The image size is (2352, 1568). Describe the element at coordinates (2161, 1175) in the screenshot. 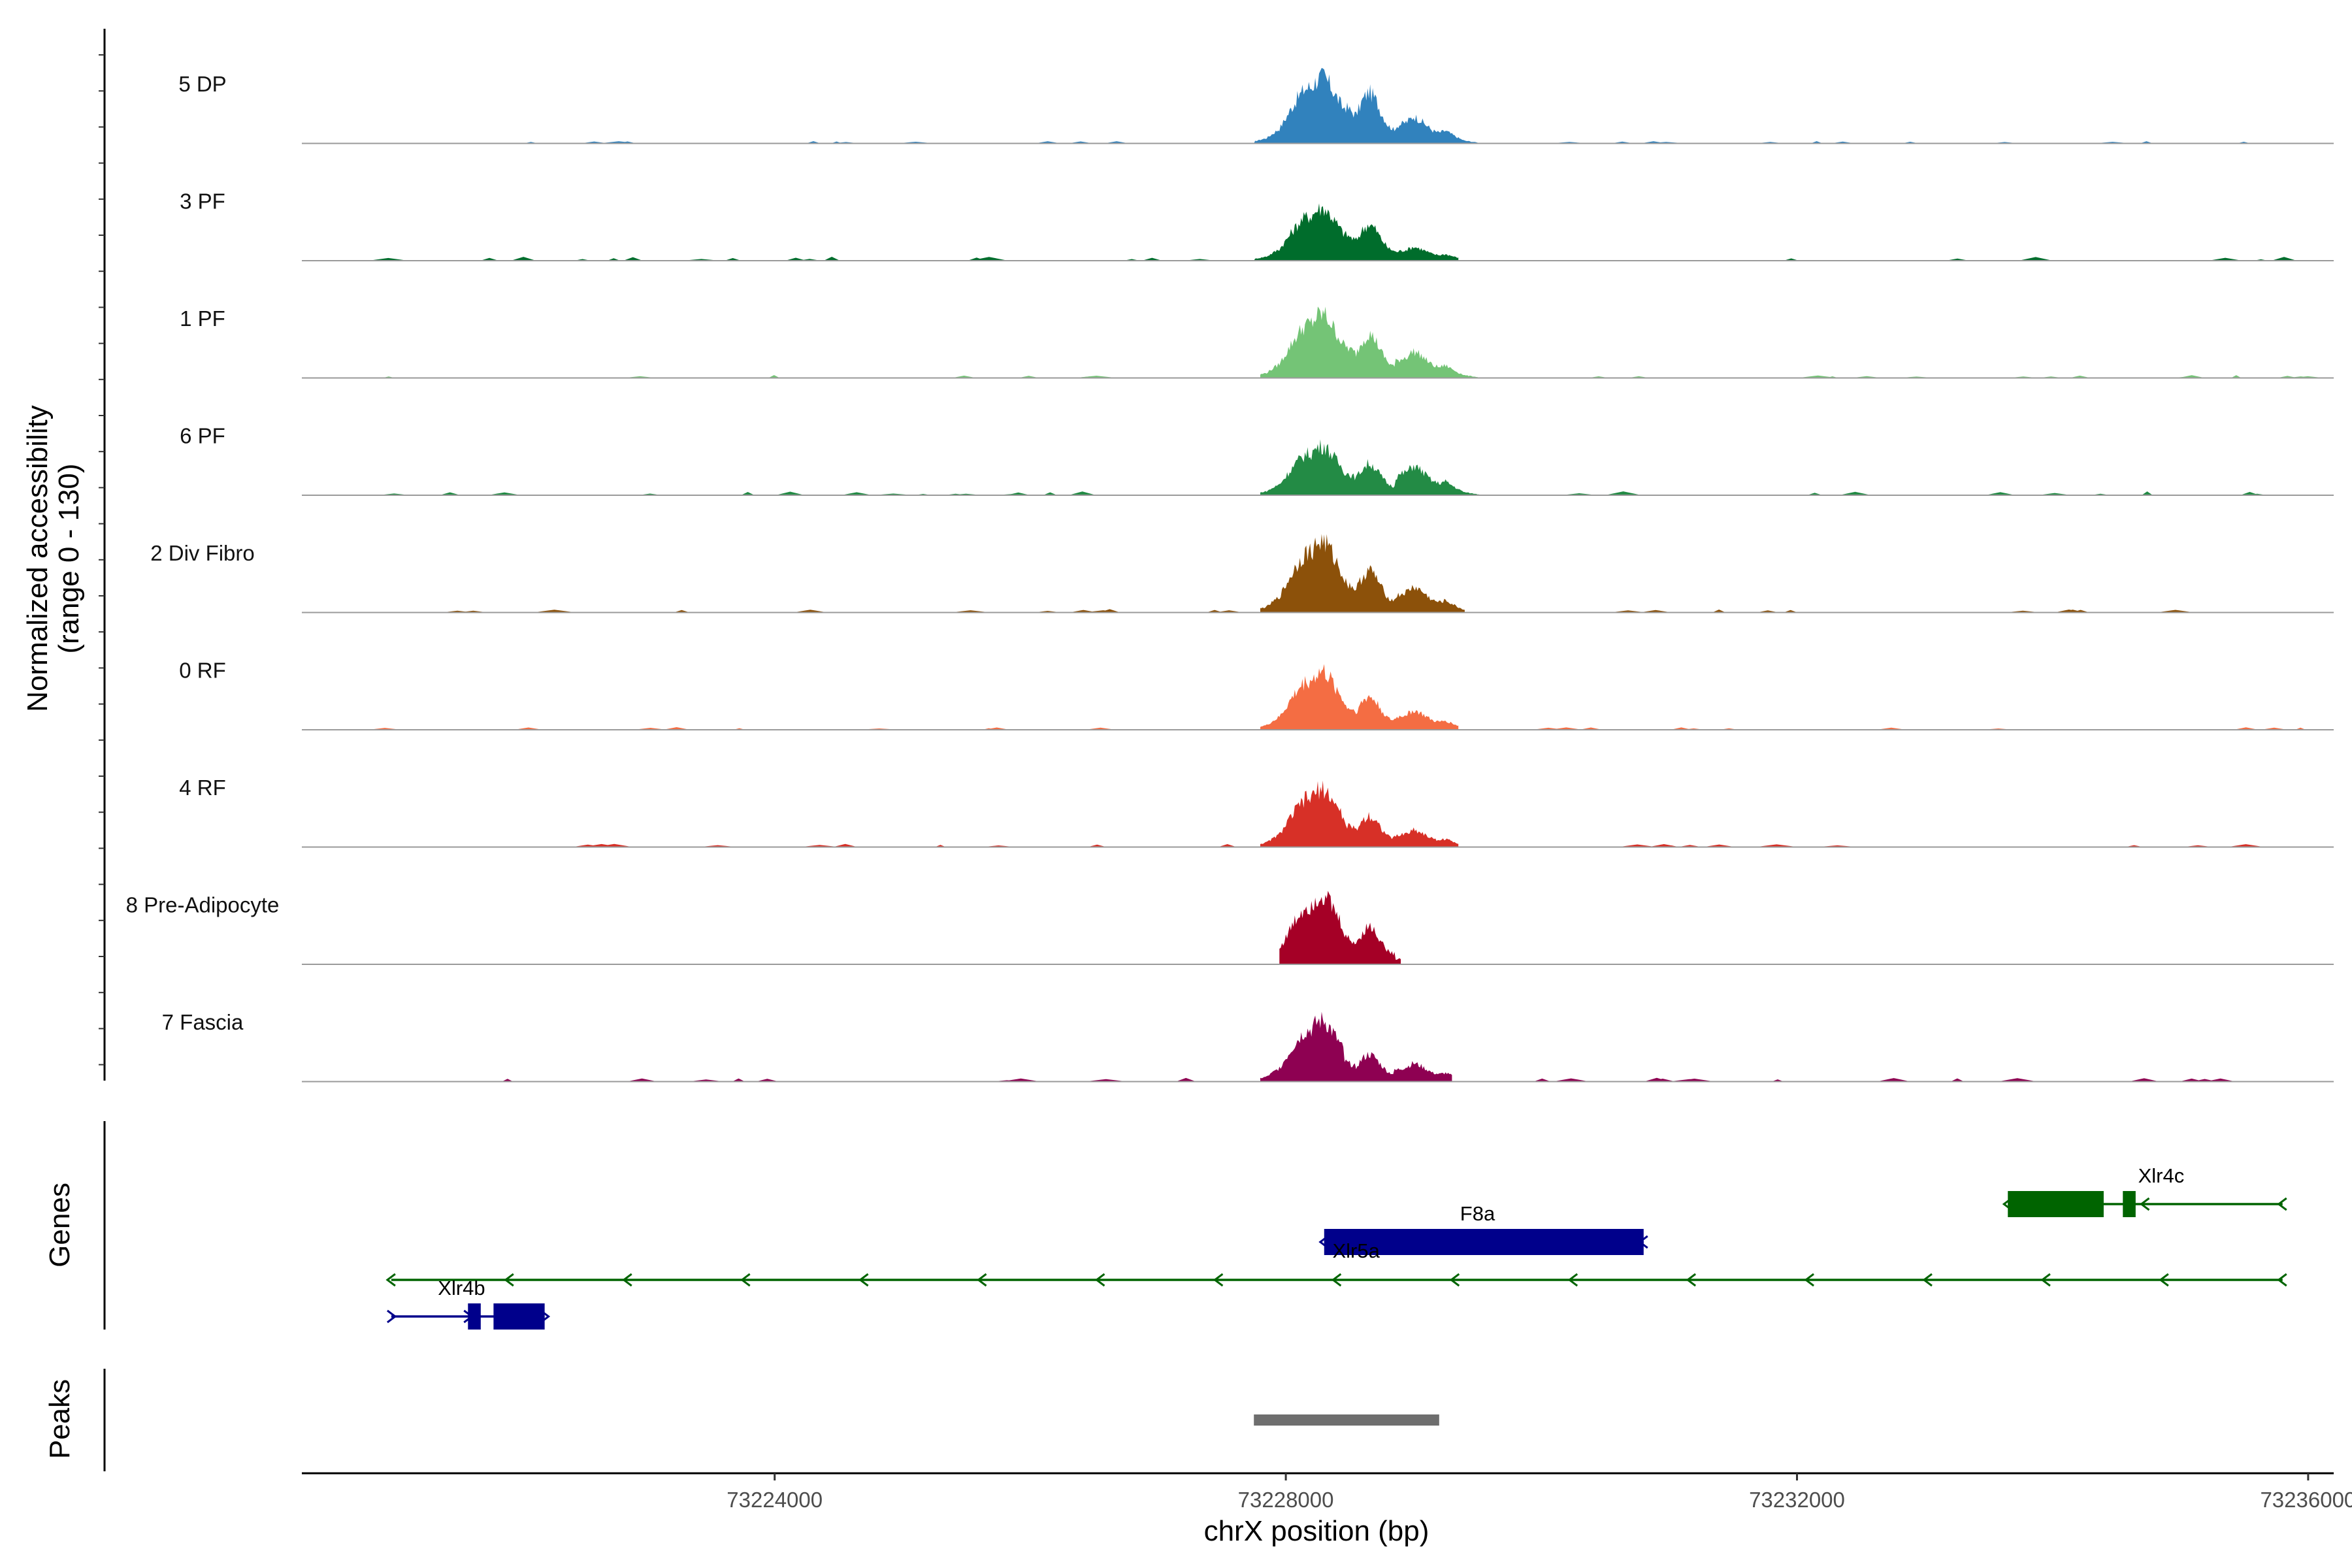

I see `gene-label: Xlr4c` at that location.